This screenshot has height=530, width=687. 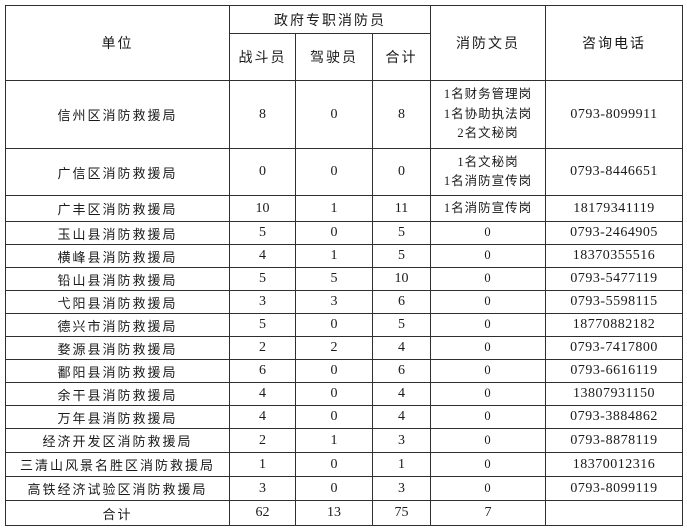 I want to click on phone-cell: 13807931150, so click(x=614, y=394).